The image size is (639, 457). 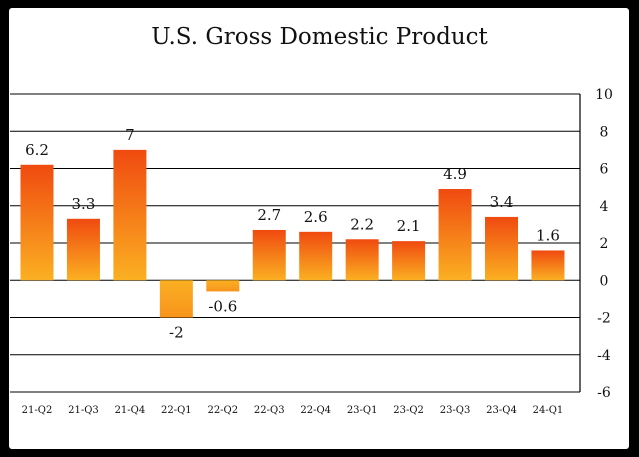 What do you see at coordinates (548, 265) in the screenshot?
I see `bar-24-Q1` at bounding box center [548, 265].